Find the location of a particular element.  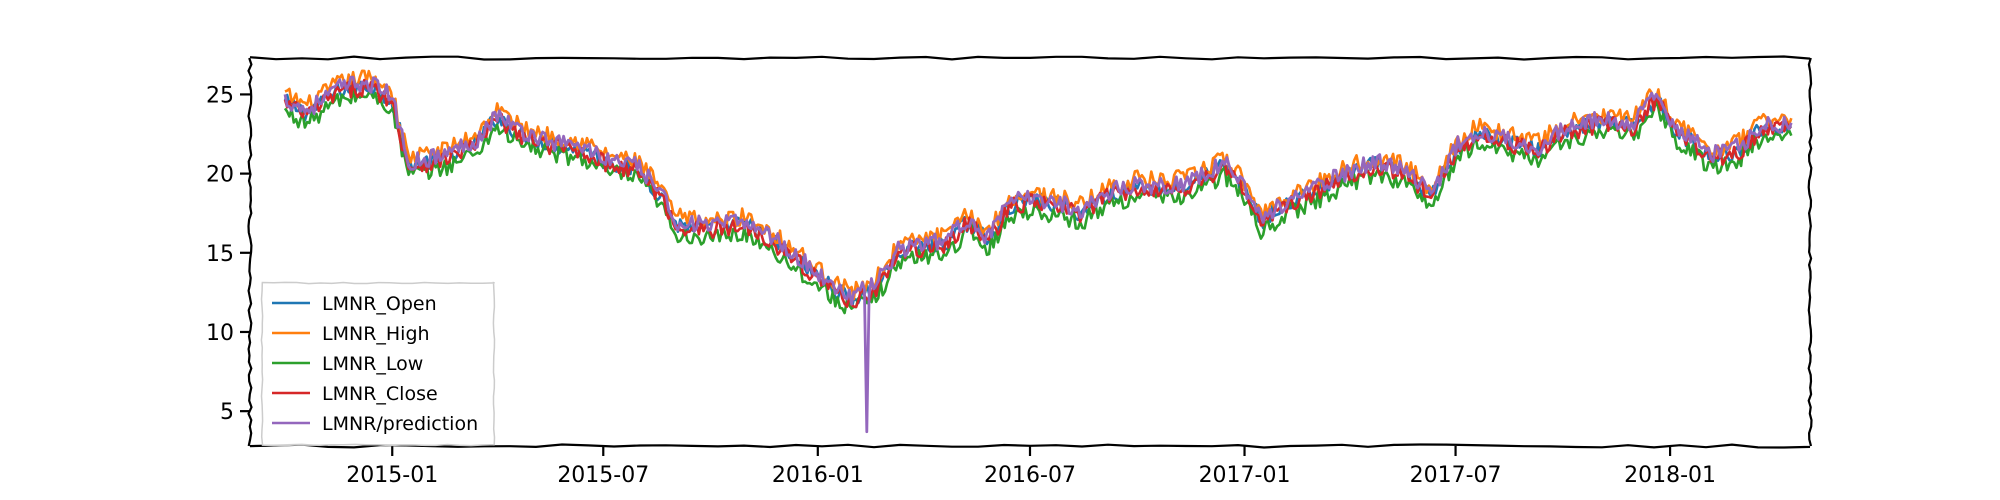

y-tick-label: 5 is located at coordinates (227, 412).